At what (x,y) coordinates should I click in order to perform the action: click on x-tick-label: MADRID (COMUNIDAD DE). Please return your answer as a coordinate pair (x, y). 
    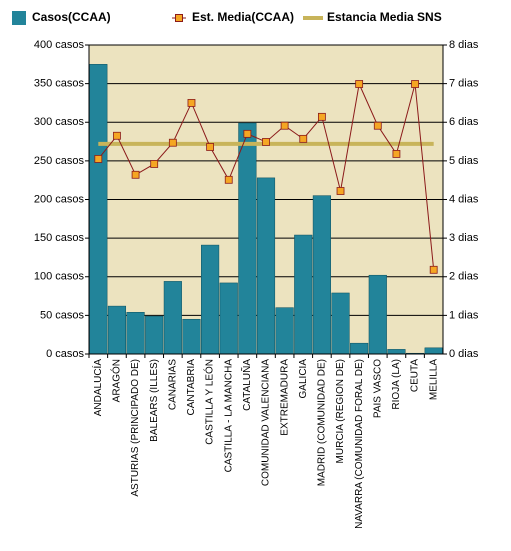
    Looking at the image, I should click on (322, 422).